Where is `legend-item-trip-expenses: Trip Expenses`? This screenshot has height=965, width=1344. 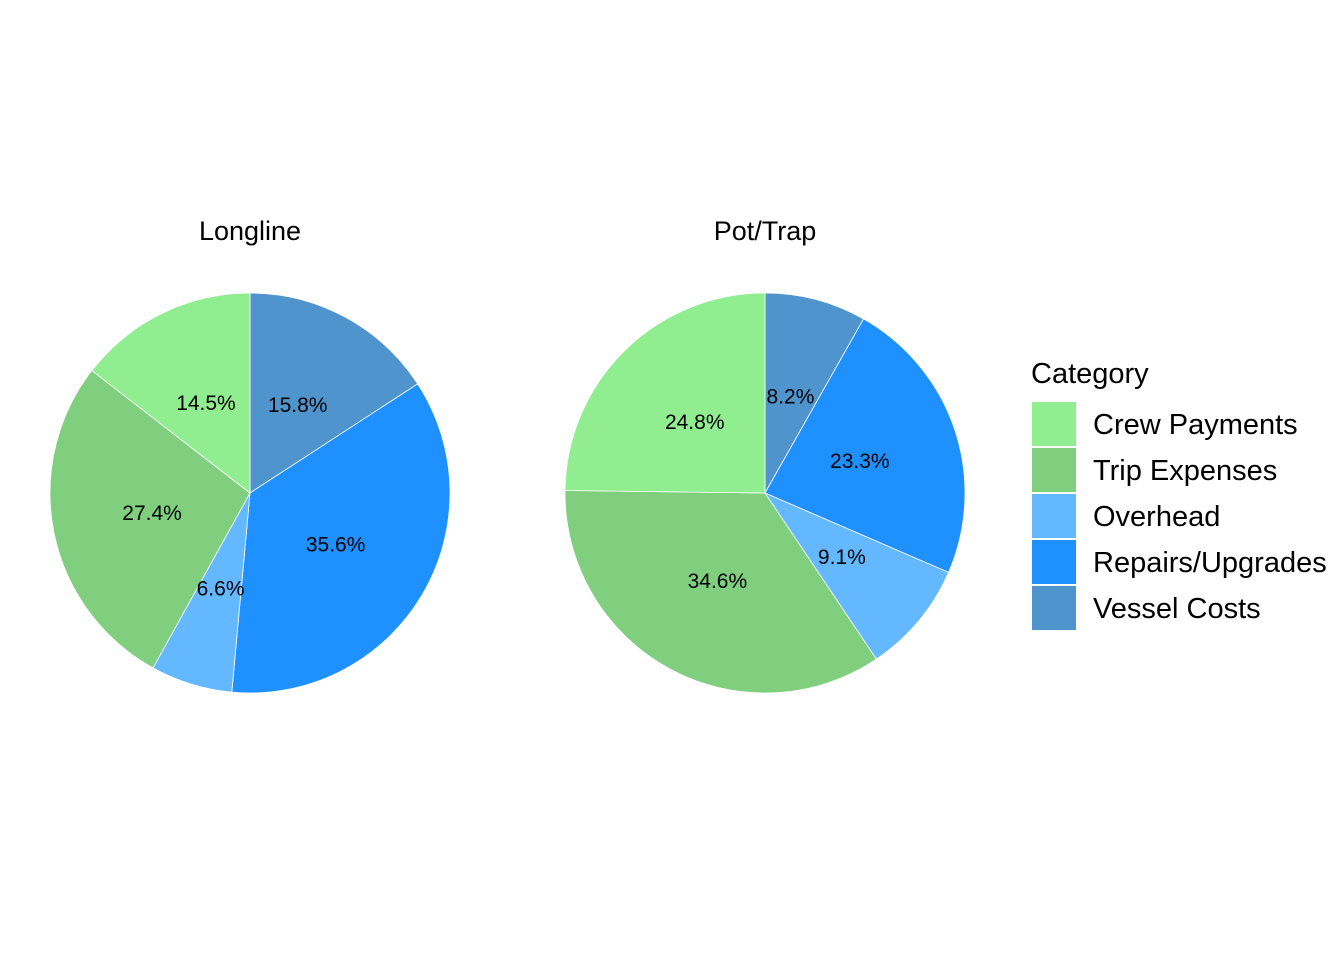
legend-item-trip-expenses: Trip Expenses is located at coordinates (1154, 470).